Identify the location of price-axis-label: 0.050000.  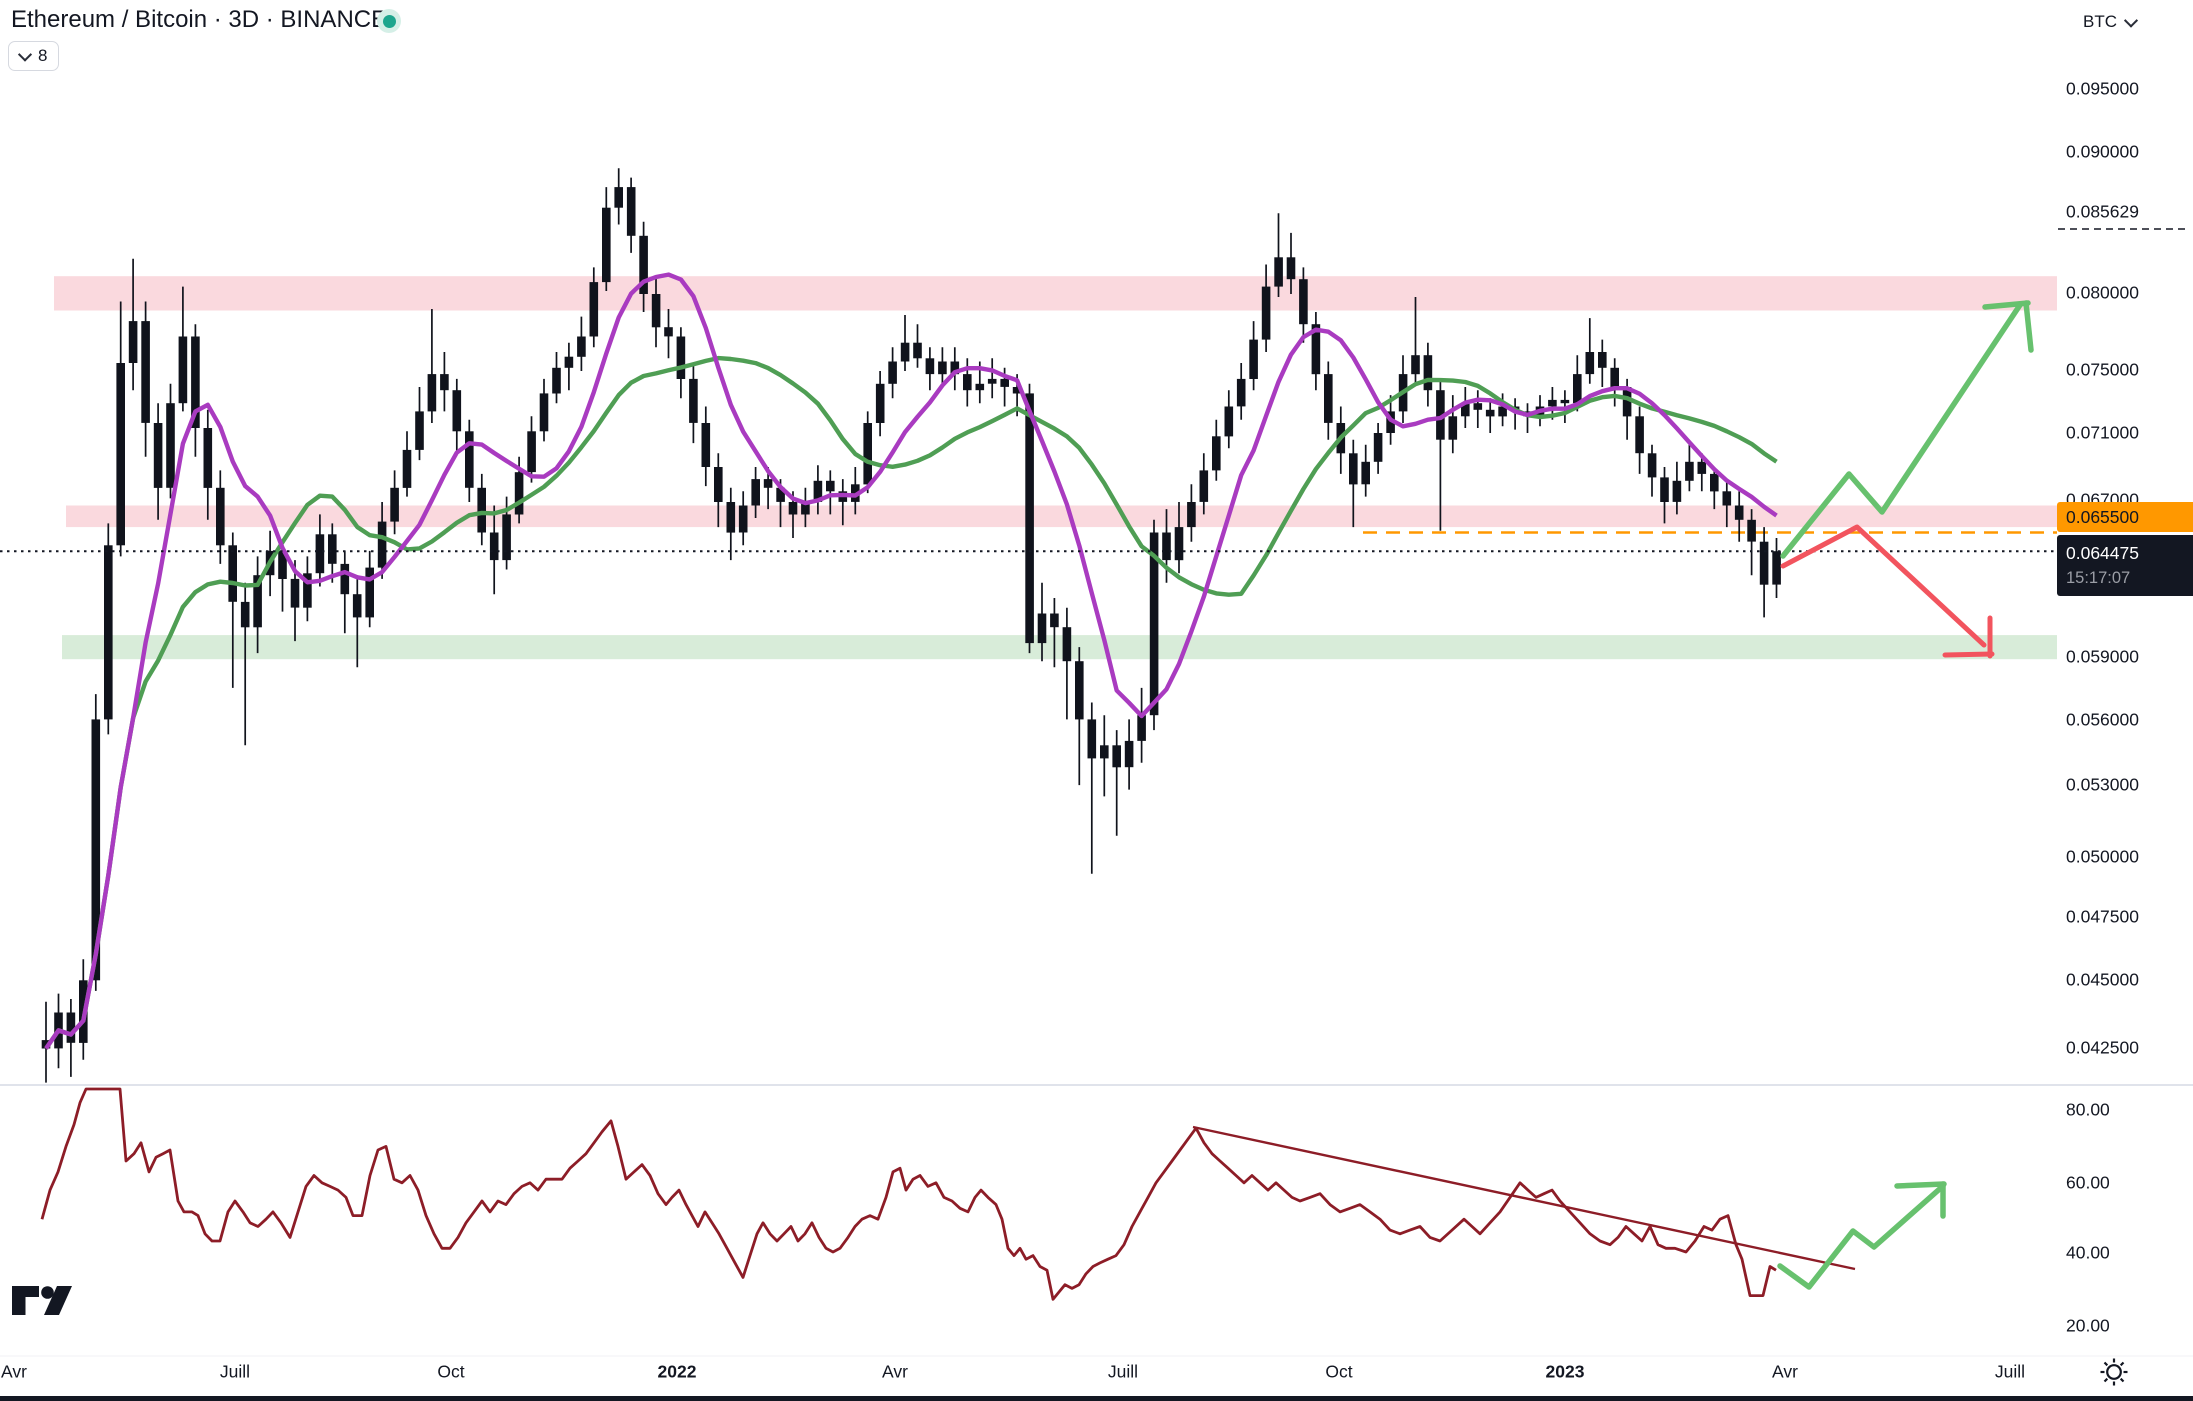
(2102, 856).